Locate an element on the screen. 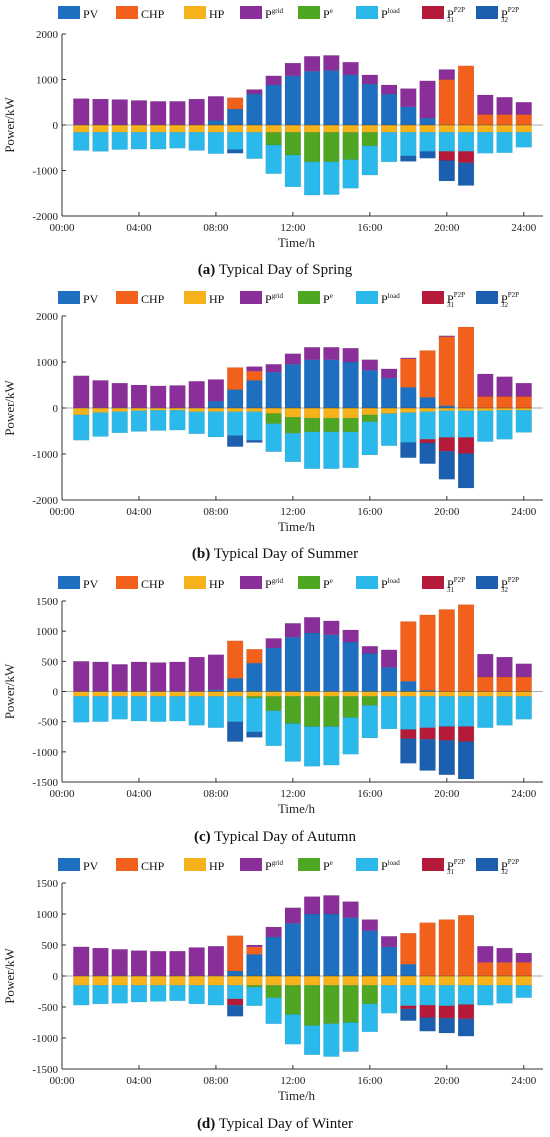  bar-grid-h2 is located at coordinates (100, 962).